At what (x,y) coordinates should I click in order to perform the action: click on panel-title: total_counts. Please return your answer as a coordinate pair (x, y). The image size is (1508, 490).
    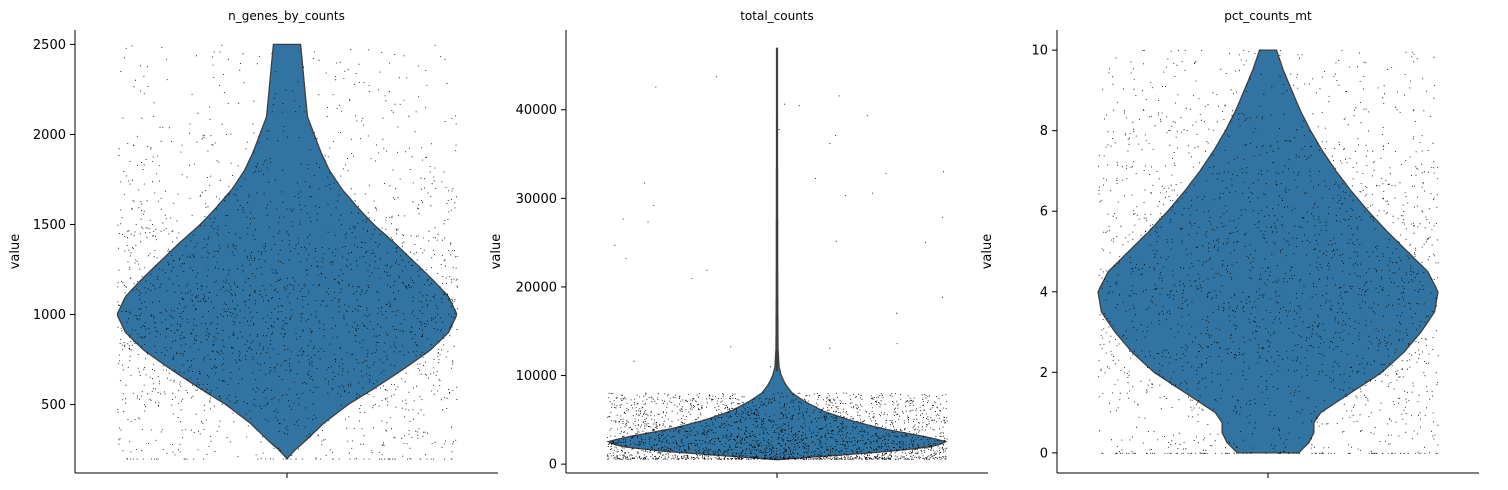
    Looking at the image, I should click on (777, 16).